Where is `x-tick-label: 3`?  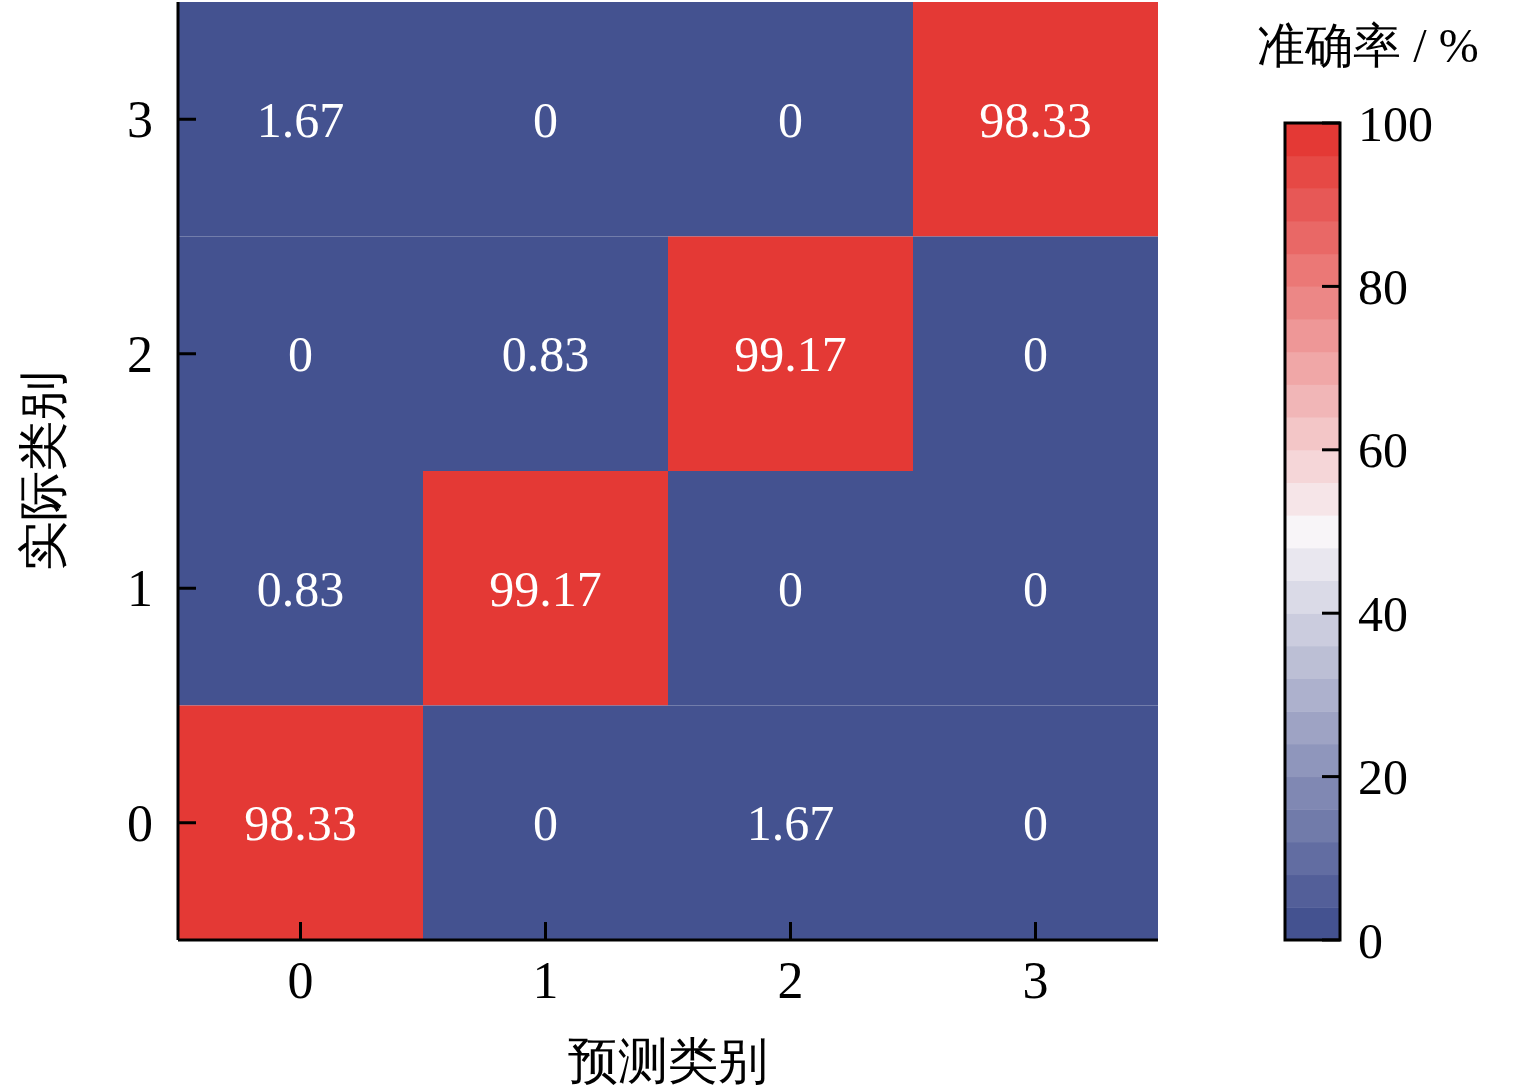
x-tick-label: 3 is located at coordinates (1035, 980).